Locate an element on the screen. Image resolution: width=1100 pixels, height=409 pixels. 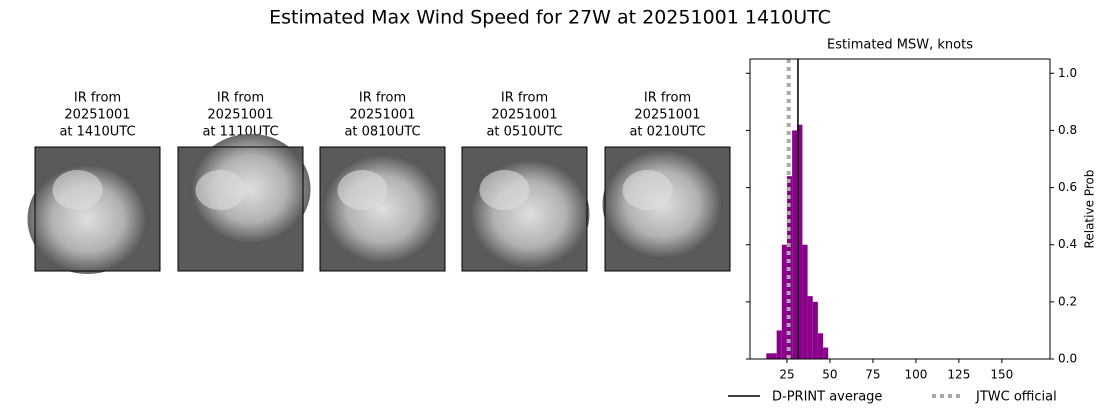
panel-title: at 0510UTC is located at coordinates (524, 132).